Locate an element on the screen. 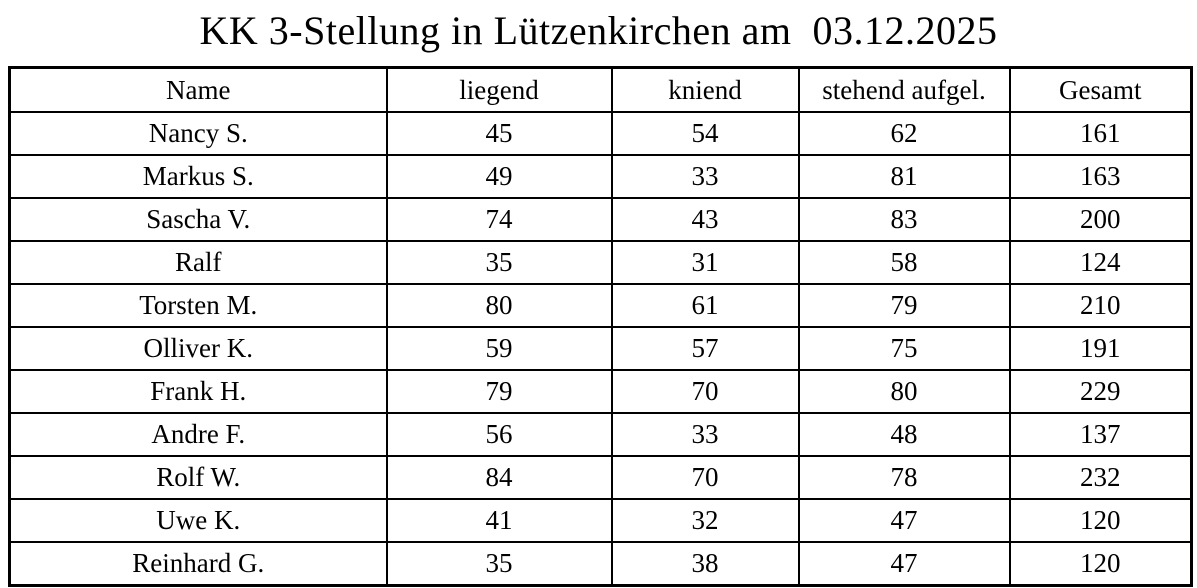 The width and height of the screenshot is (1197, 588). table-row: Reinhard G. 35 38 47 120 is located at coordinates (600, 564).